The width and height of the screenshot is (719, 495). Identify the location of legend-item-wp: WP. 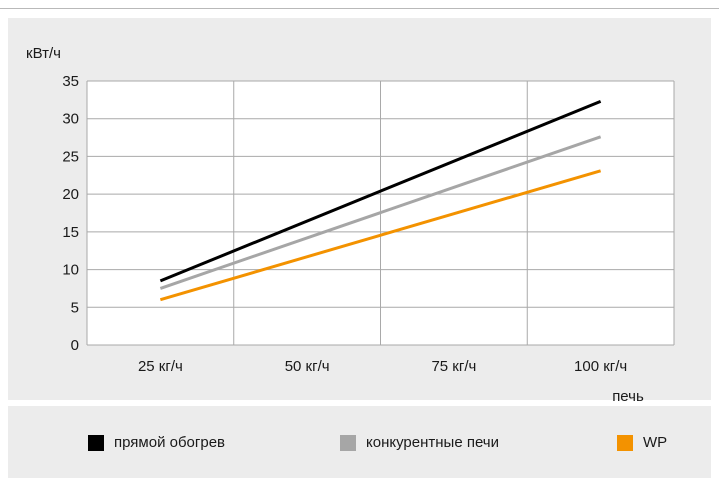
(642, 442).